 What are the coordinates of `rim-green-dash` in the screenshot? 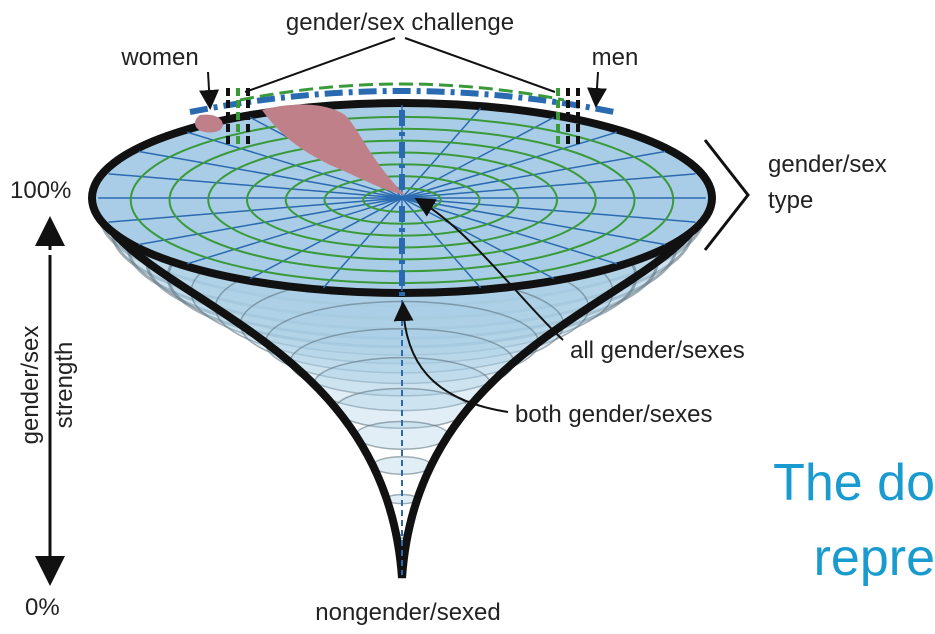 It's located at (402, 92).